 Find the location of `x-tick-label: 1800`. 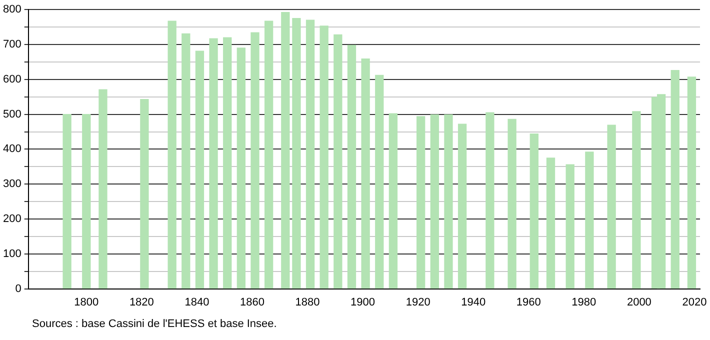

x-tick-label: 1800 is located at coordinates (86, 302).